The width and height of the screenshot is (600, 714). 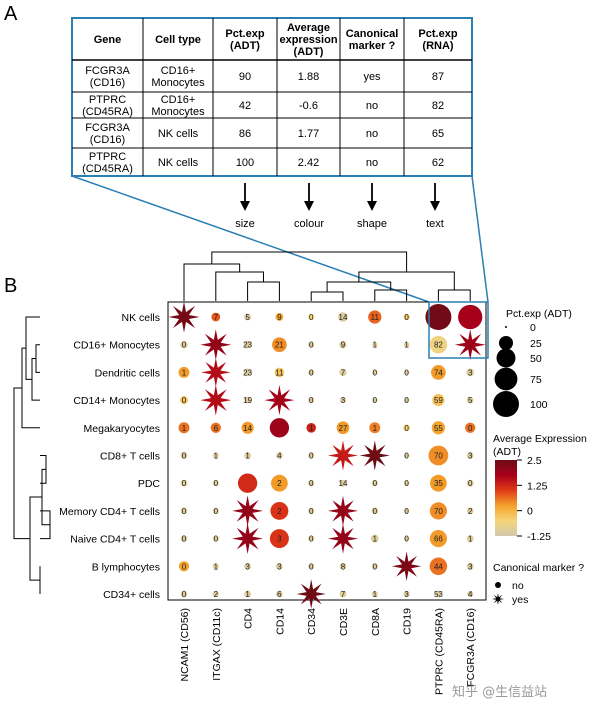 What do you see at coordinates (245, 224) in the screenshot?
I see `mapping-label-0: size` at bounding box center [245, 224].